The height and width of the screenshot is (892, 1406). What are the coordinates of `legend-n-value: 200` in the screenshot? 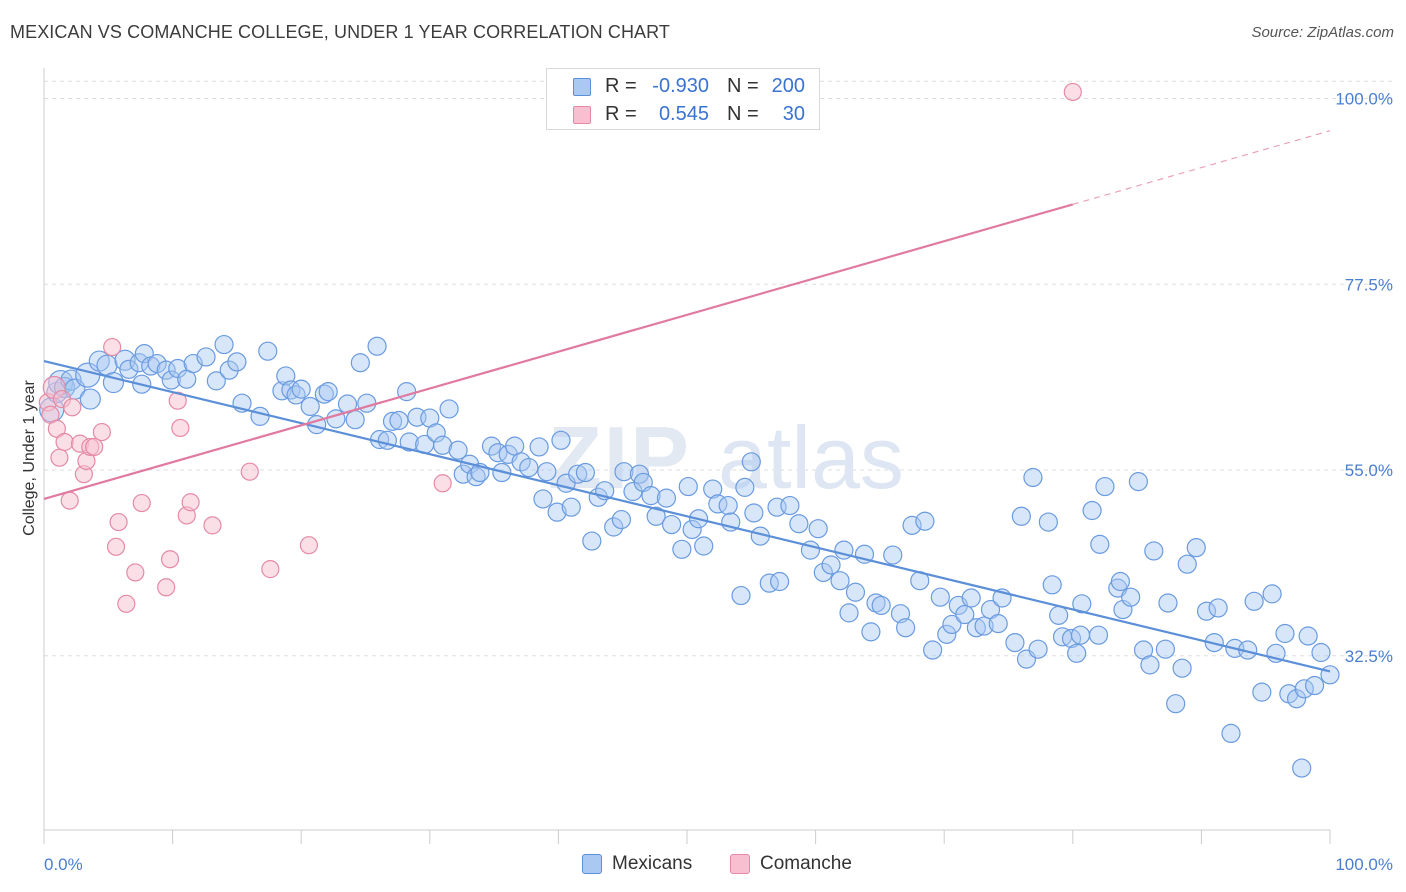 It's located at (788, 86).